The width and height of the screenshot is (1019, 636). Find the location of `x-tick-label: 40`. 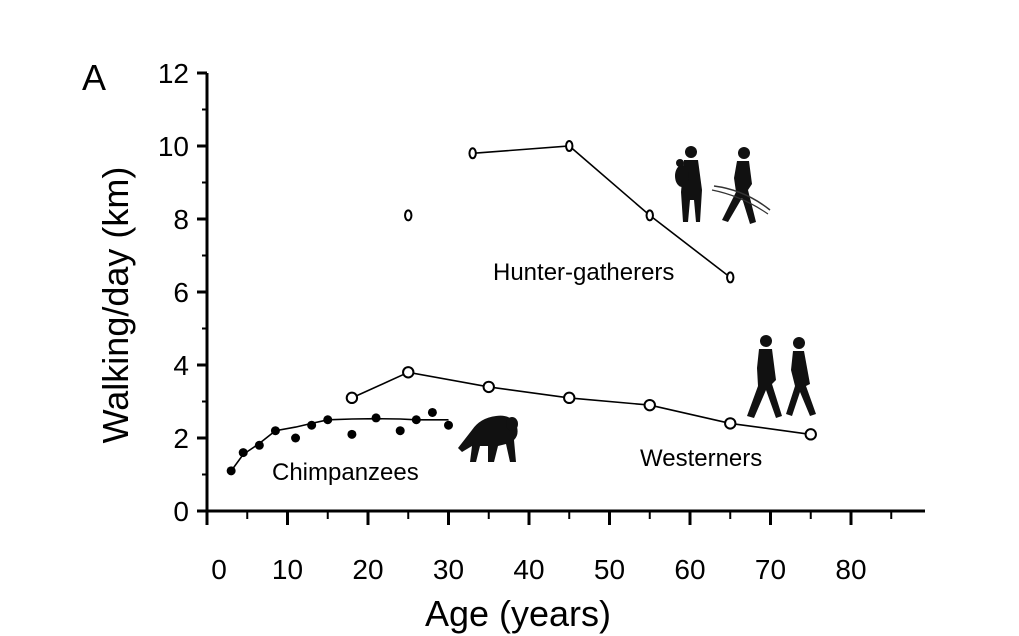

x-tick-label: 40 is located at coordinates (528, 569).